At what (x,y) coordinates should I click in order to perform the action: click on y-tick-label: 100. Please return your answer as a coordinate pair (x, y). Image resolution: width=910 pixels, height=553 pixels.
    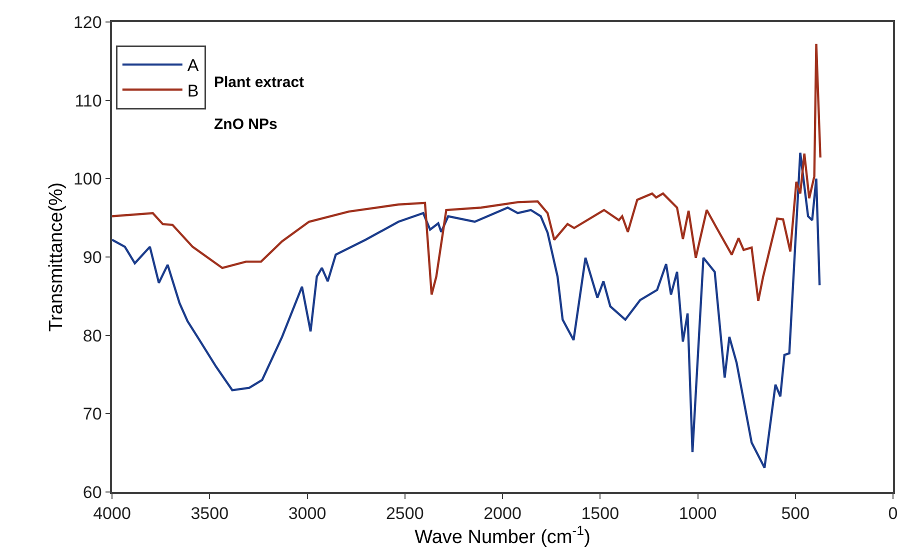
    Looking at the image, I should click on (87, 179).